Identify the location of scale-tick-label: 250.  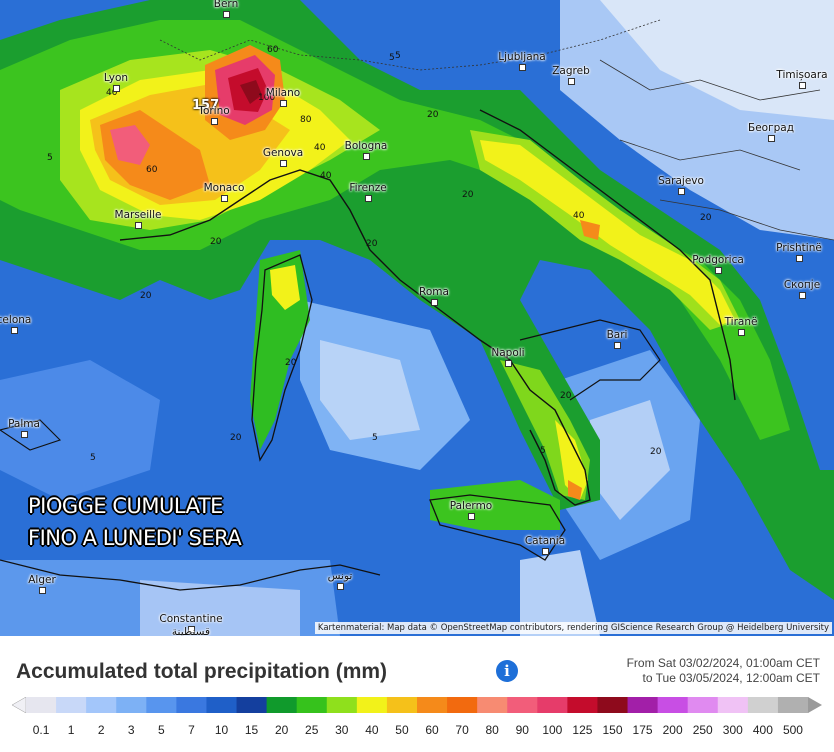
(702, 730).